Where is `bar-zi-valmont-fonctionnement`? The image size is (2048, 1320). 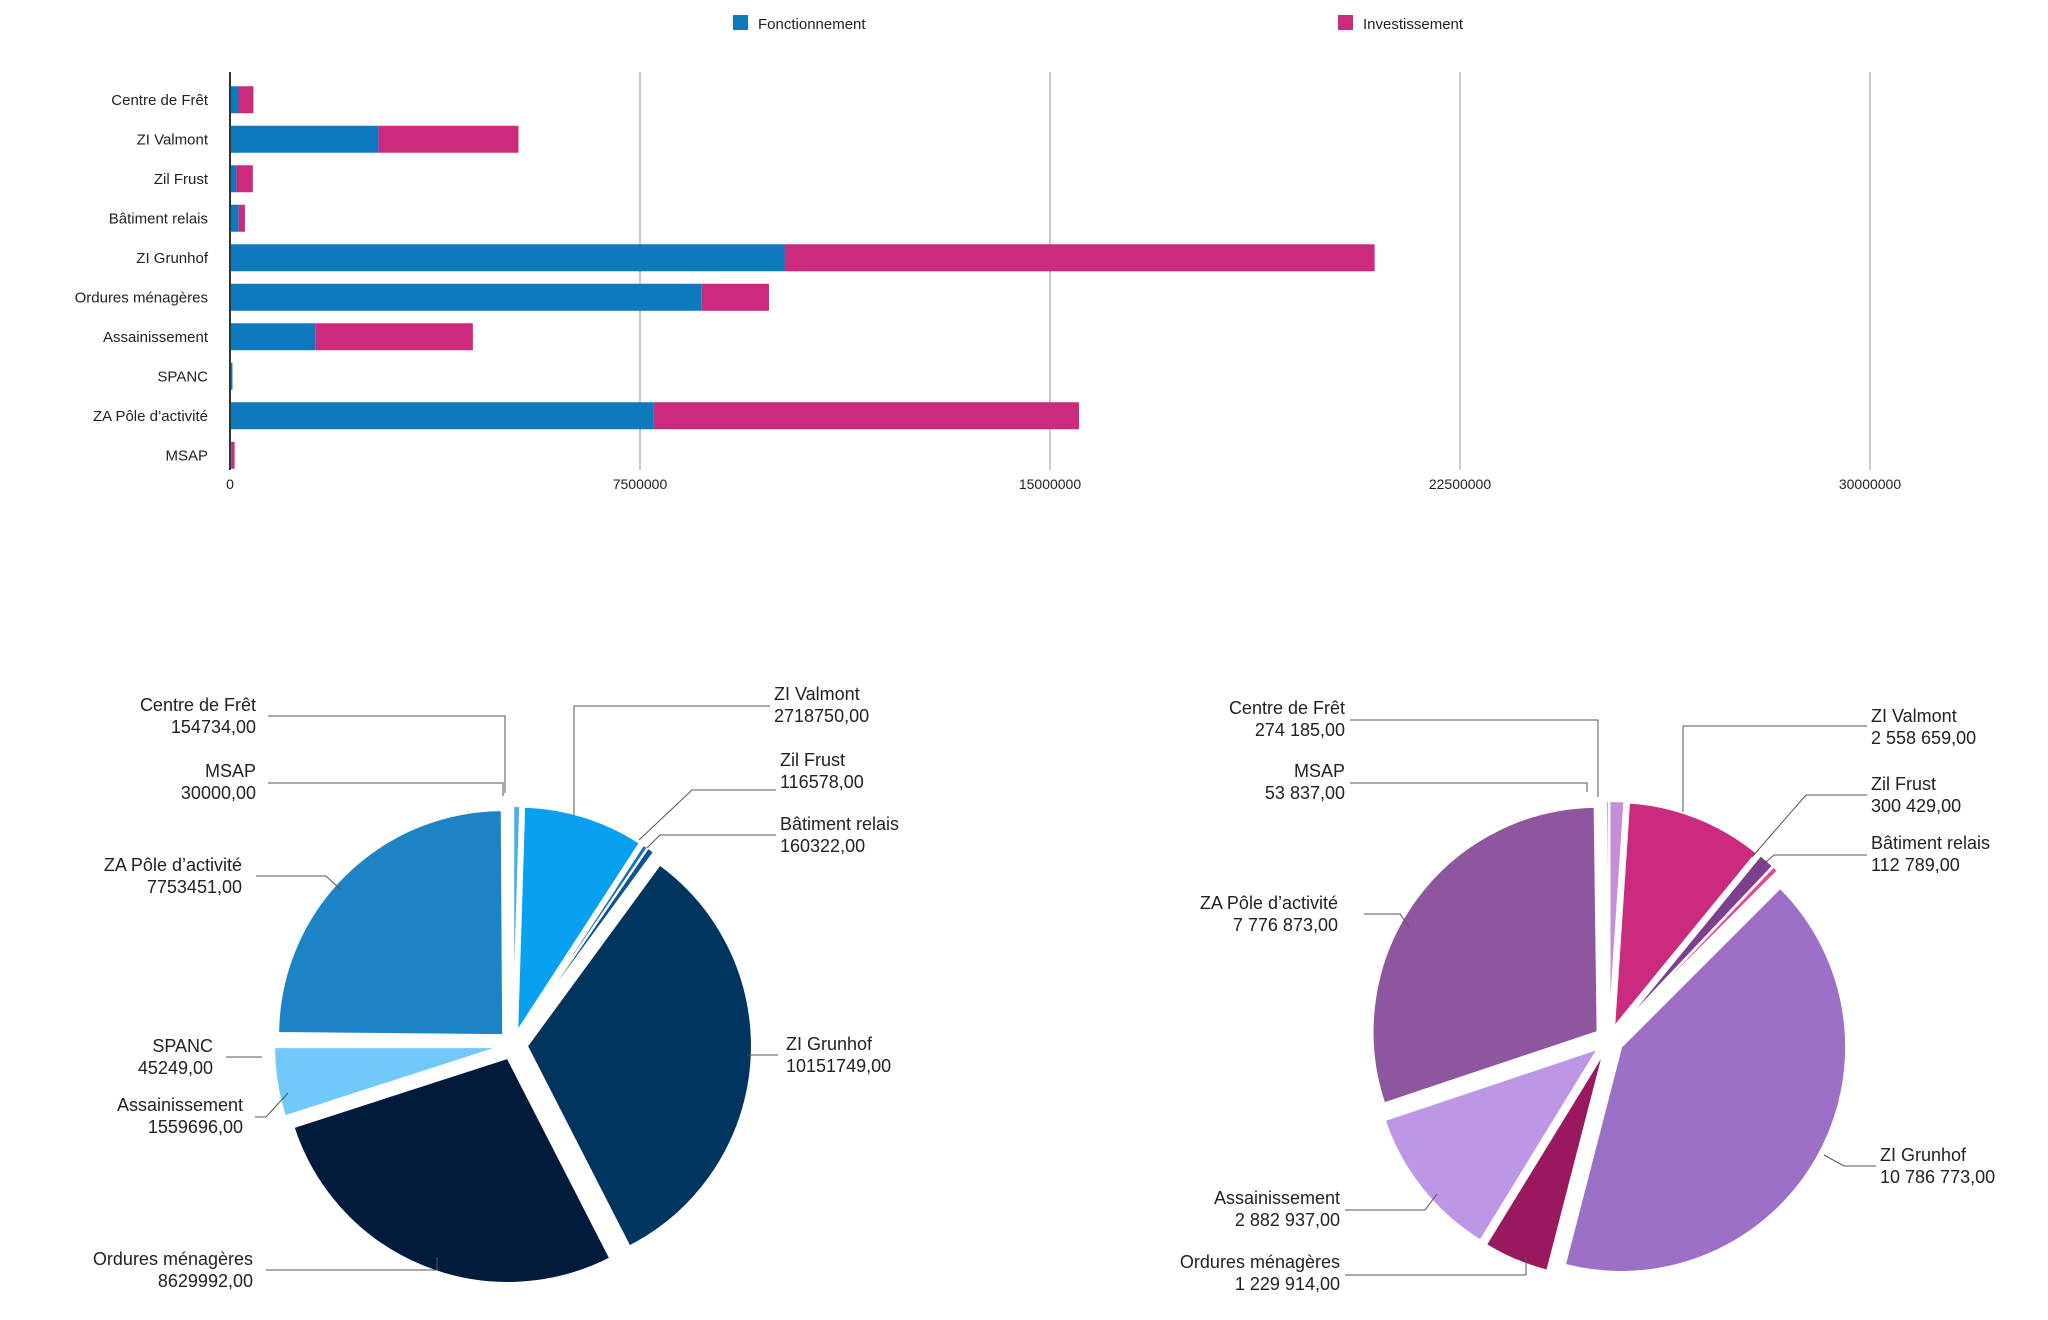
bar-zi-valmont-fonctionnement is located at coordinates (304, 139).